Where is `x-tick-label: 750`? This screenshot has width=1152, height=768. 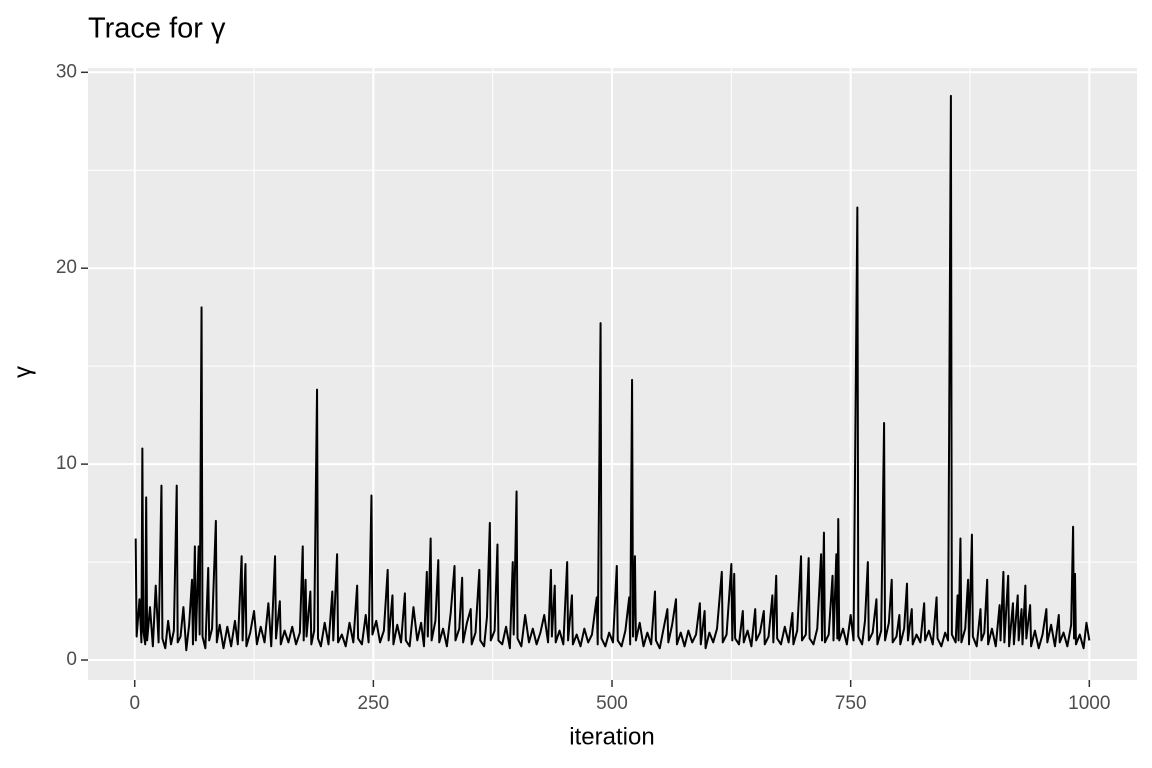
x-tick-label: 750 is located at coordinates (851, 703).